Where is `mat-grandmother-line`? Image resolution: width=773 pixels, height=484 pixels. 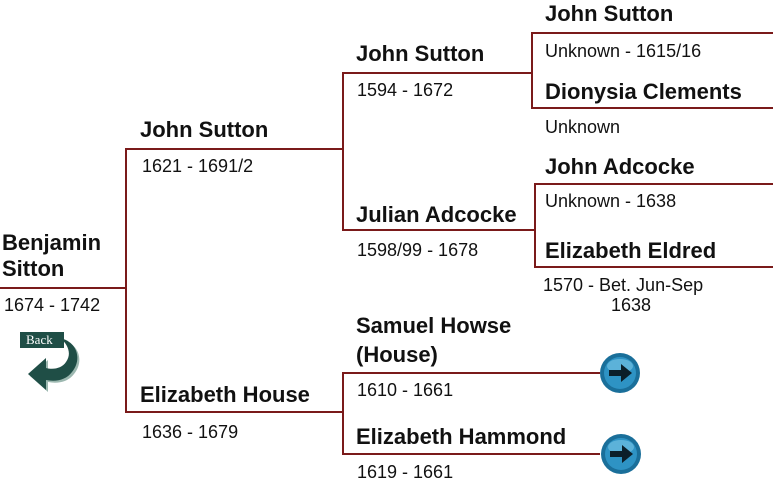 mat-grandmother-line is located at coordinates (471, 454).